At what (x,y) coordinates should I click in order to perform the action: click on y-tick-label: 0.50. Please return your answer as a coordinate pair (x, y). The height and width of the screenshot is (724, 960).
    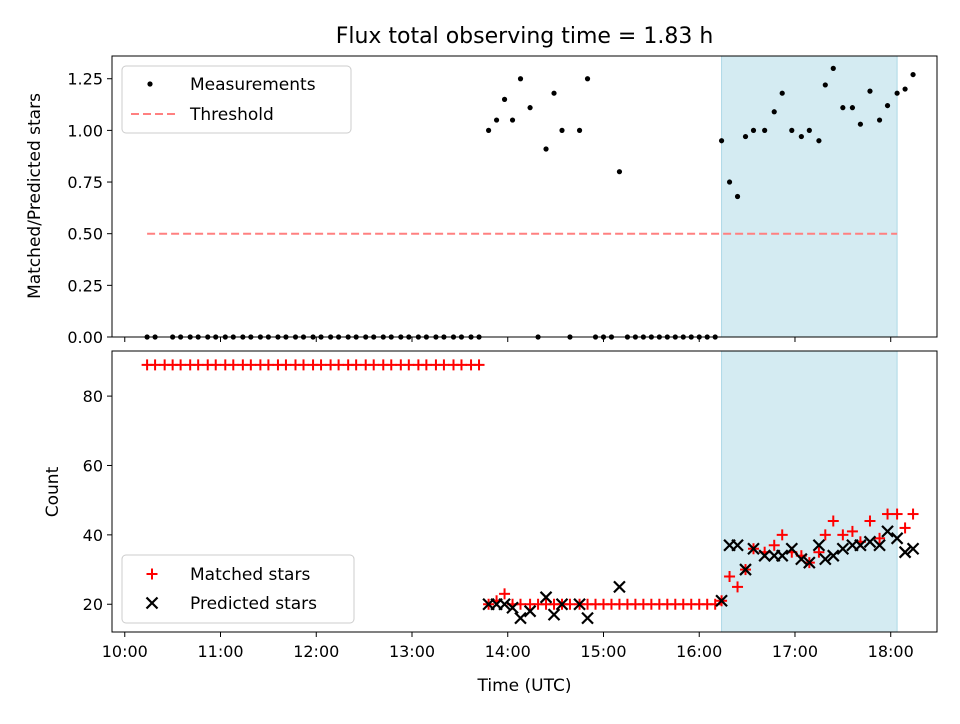
    Looking at the image, I should click on (85, 234).